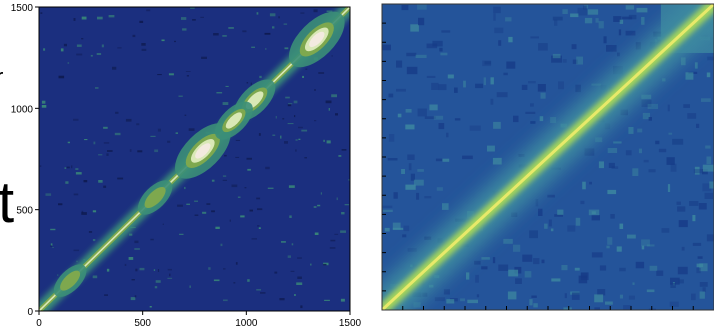 The image size is (714, 331). Describe the element at coordinates (7, 202) in the screenshot. I see `cropped-glyph-t: t` at that location.